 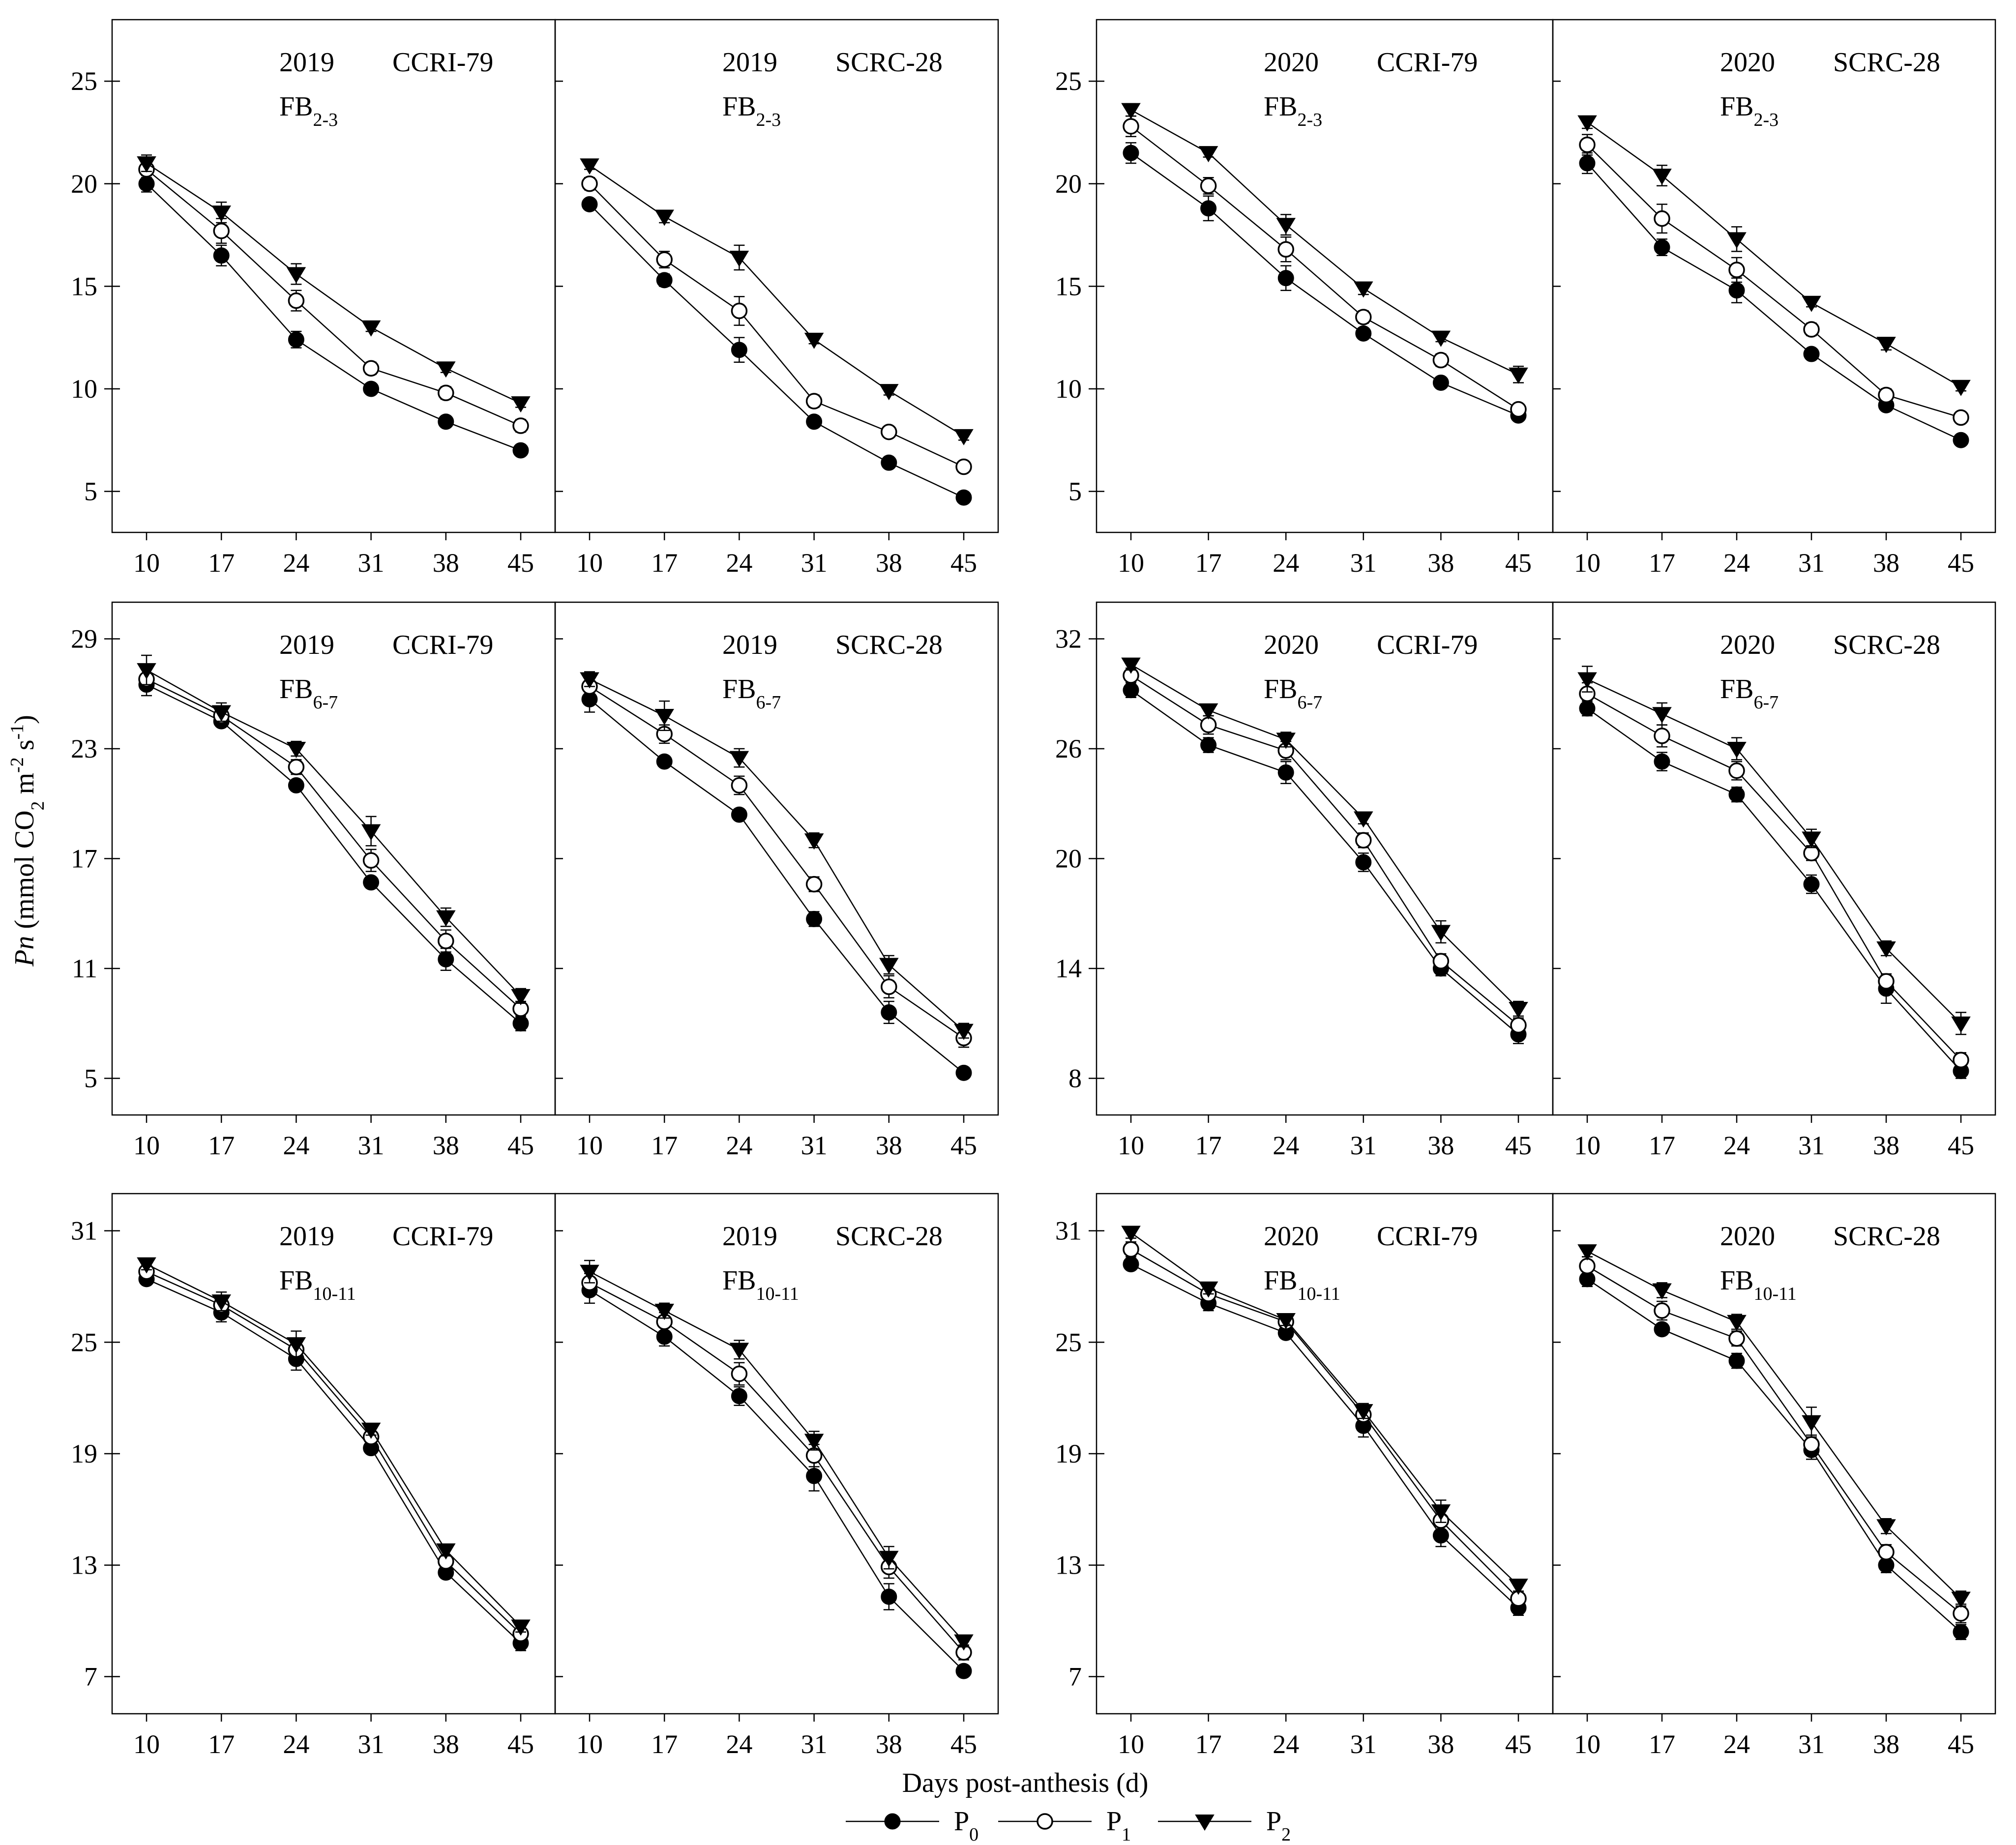 I want to click on y-tick-label: 7, so click(x=1075, y=1676).